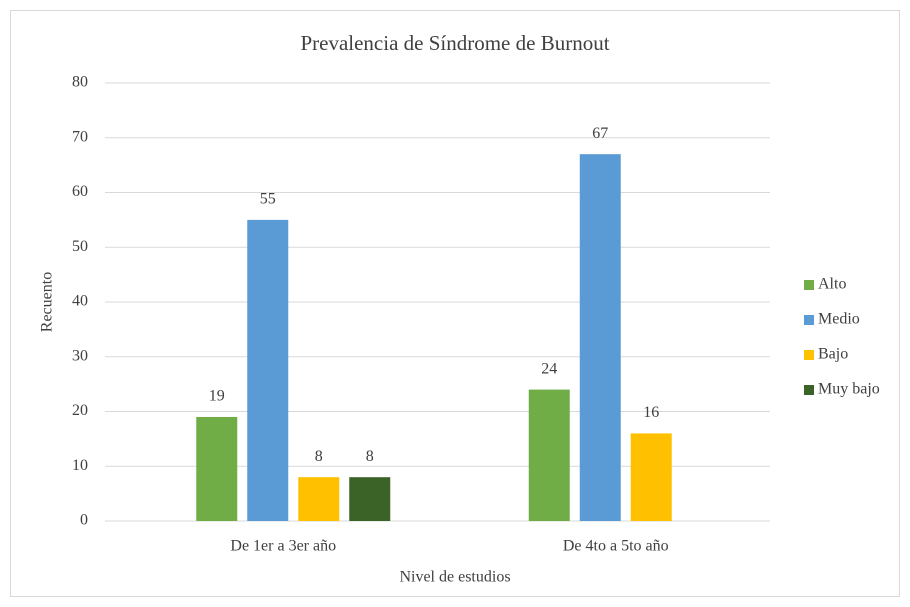  Describe the element at coordinates (80, 465) in the screenshot. I see `y-tick-label: 10` at that location.